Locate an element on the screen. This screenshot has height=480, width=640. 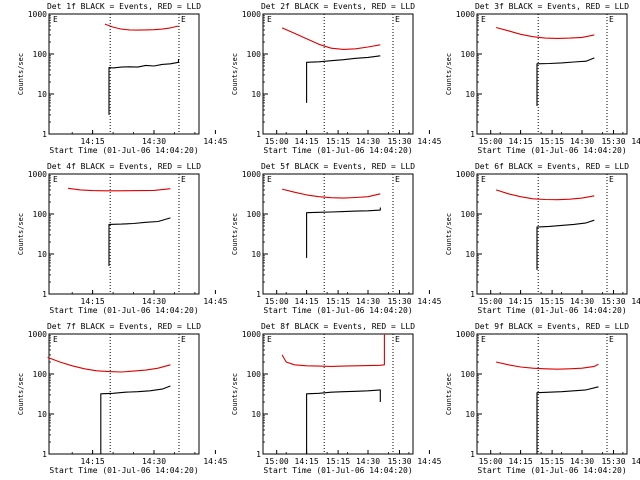
panel-title: Det 8f BLACK = Events, RED = LLD is located at coordinates (338, 326).